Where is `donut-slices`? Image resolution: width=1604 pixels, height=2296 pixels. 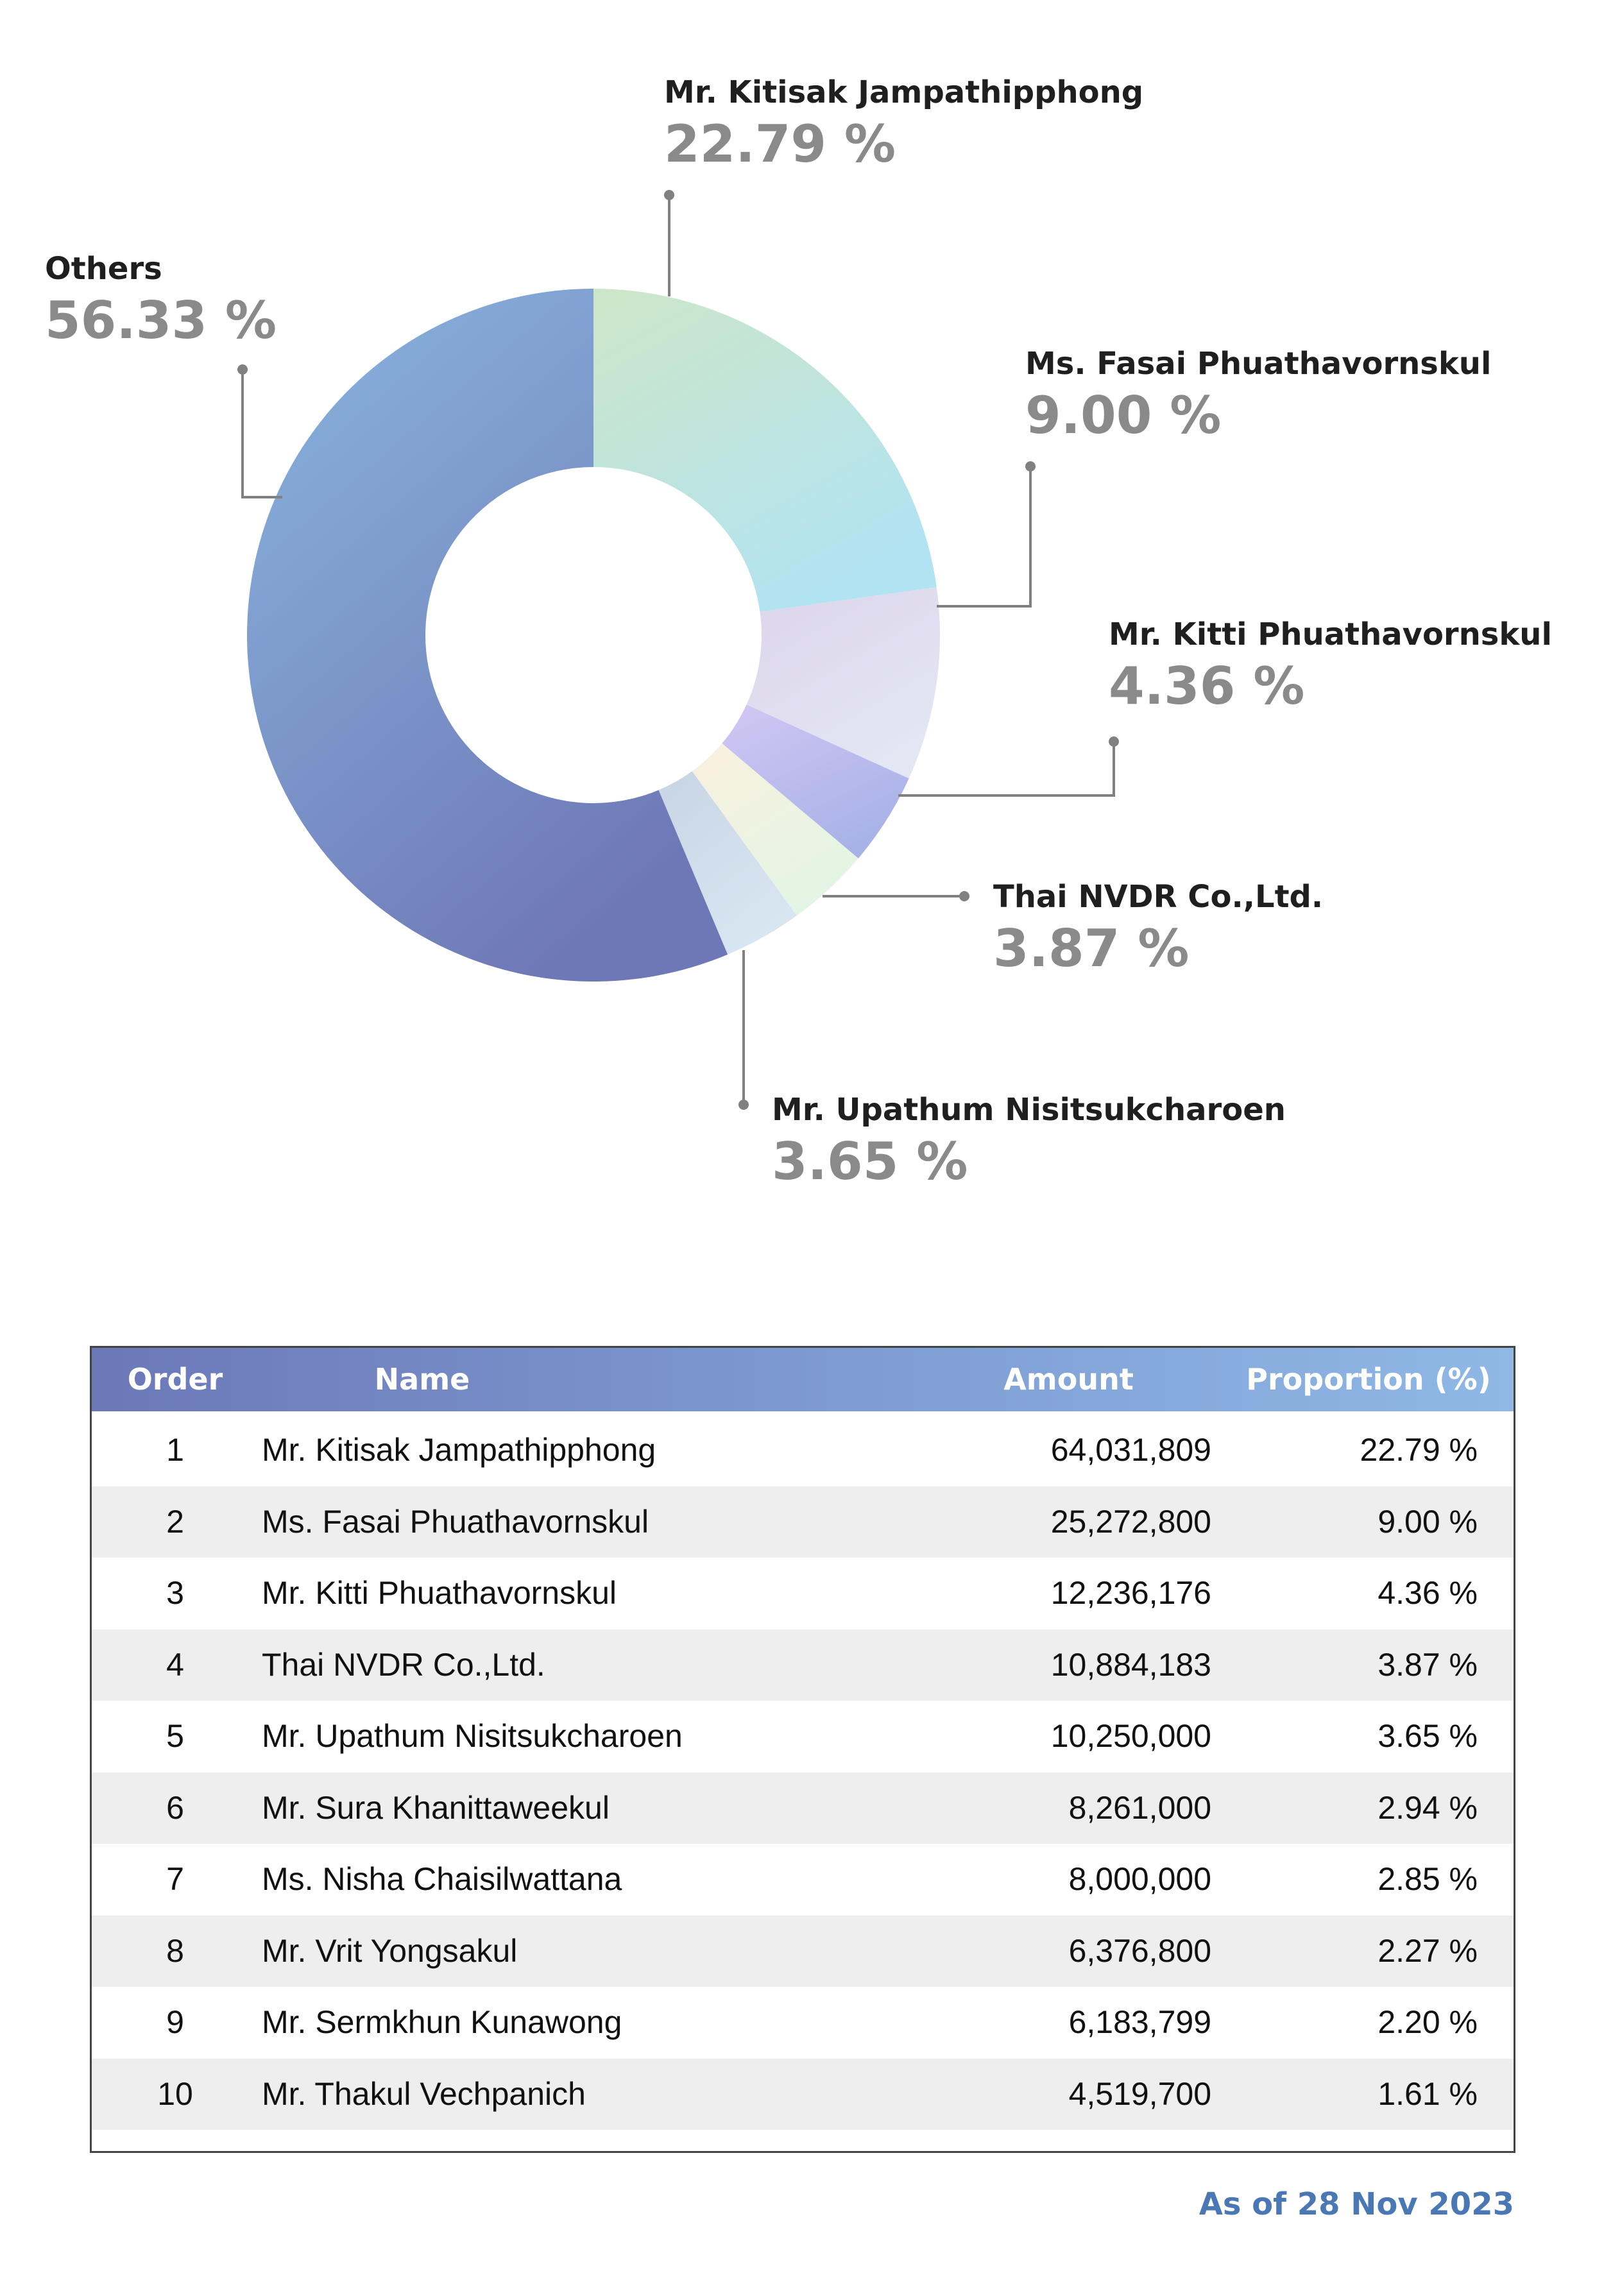 donut-slices is located at coordinates (594, 635).